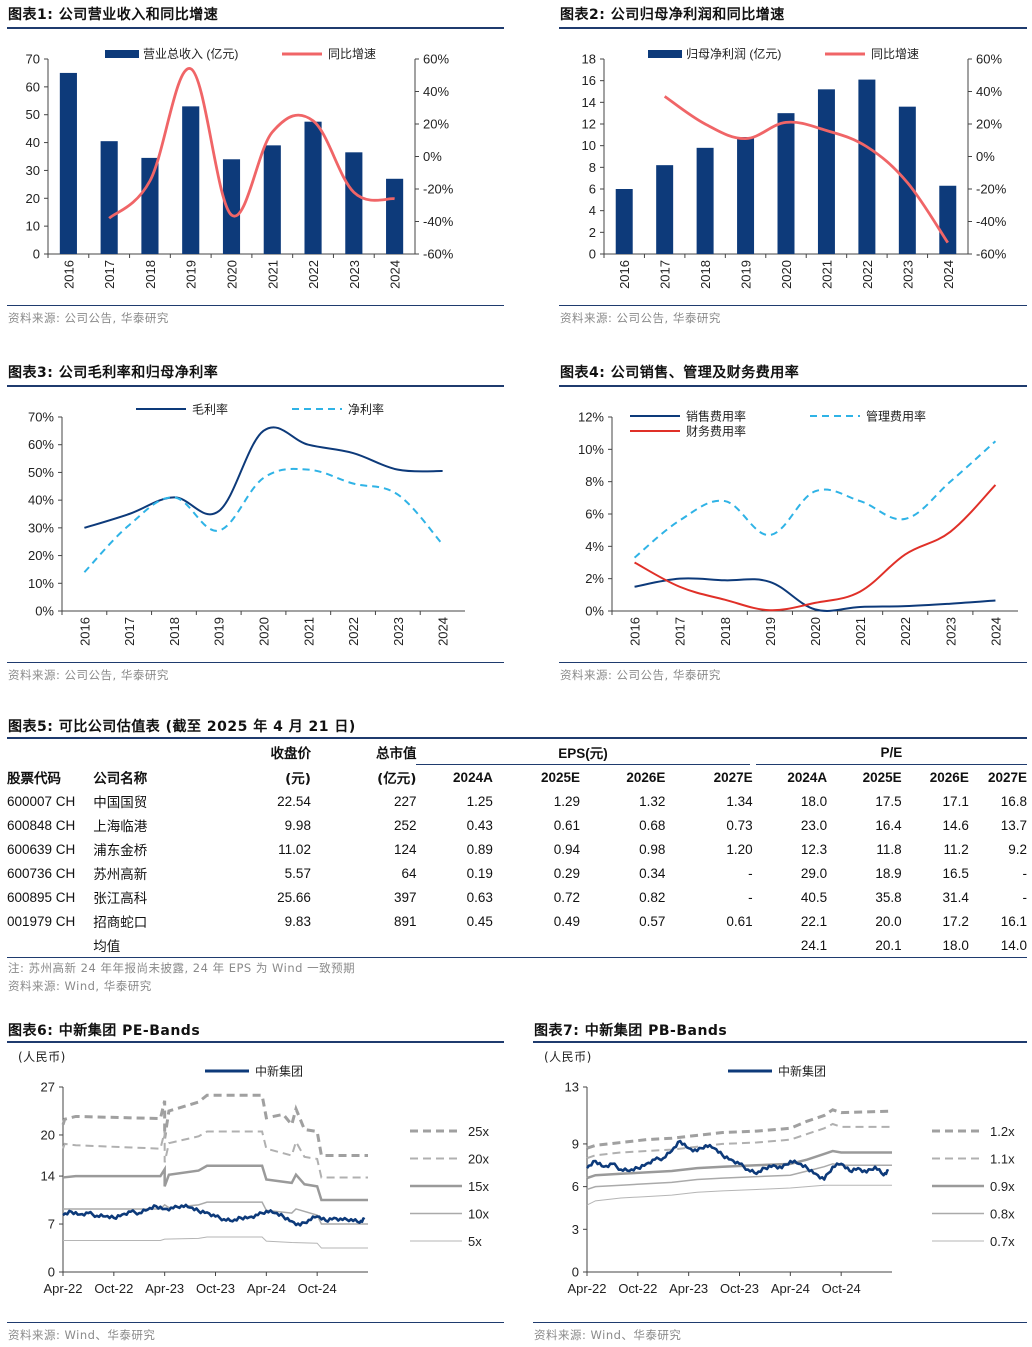 The height and width of the screenshot is (1347, 1032). I want to click on x-tick-label: 2017, so click(129, 631).